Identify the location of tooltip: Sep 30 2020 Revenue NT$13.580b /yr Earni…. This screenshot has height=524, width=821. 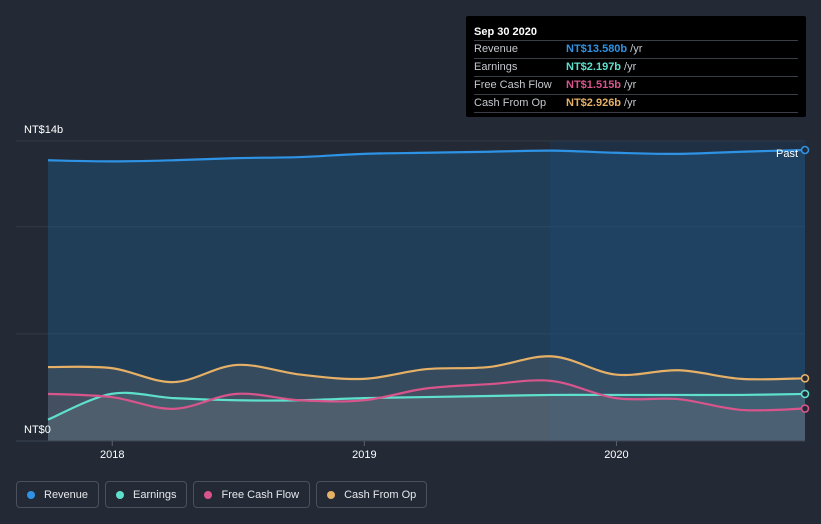
(636, 66).